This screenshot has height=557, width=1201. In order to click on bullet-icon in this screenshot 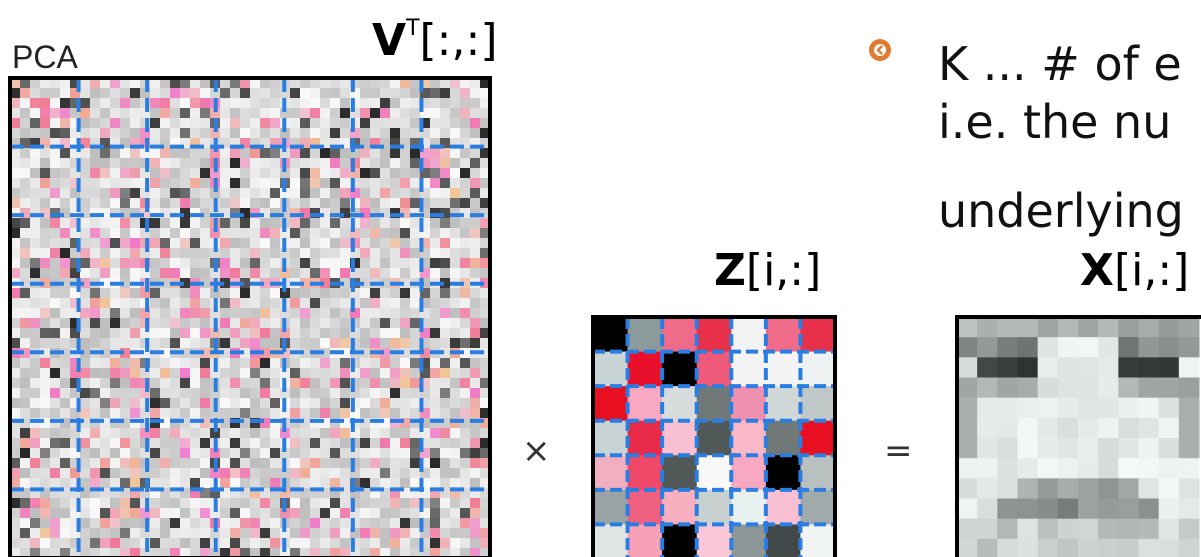, I will do `click(880, 50)`.